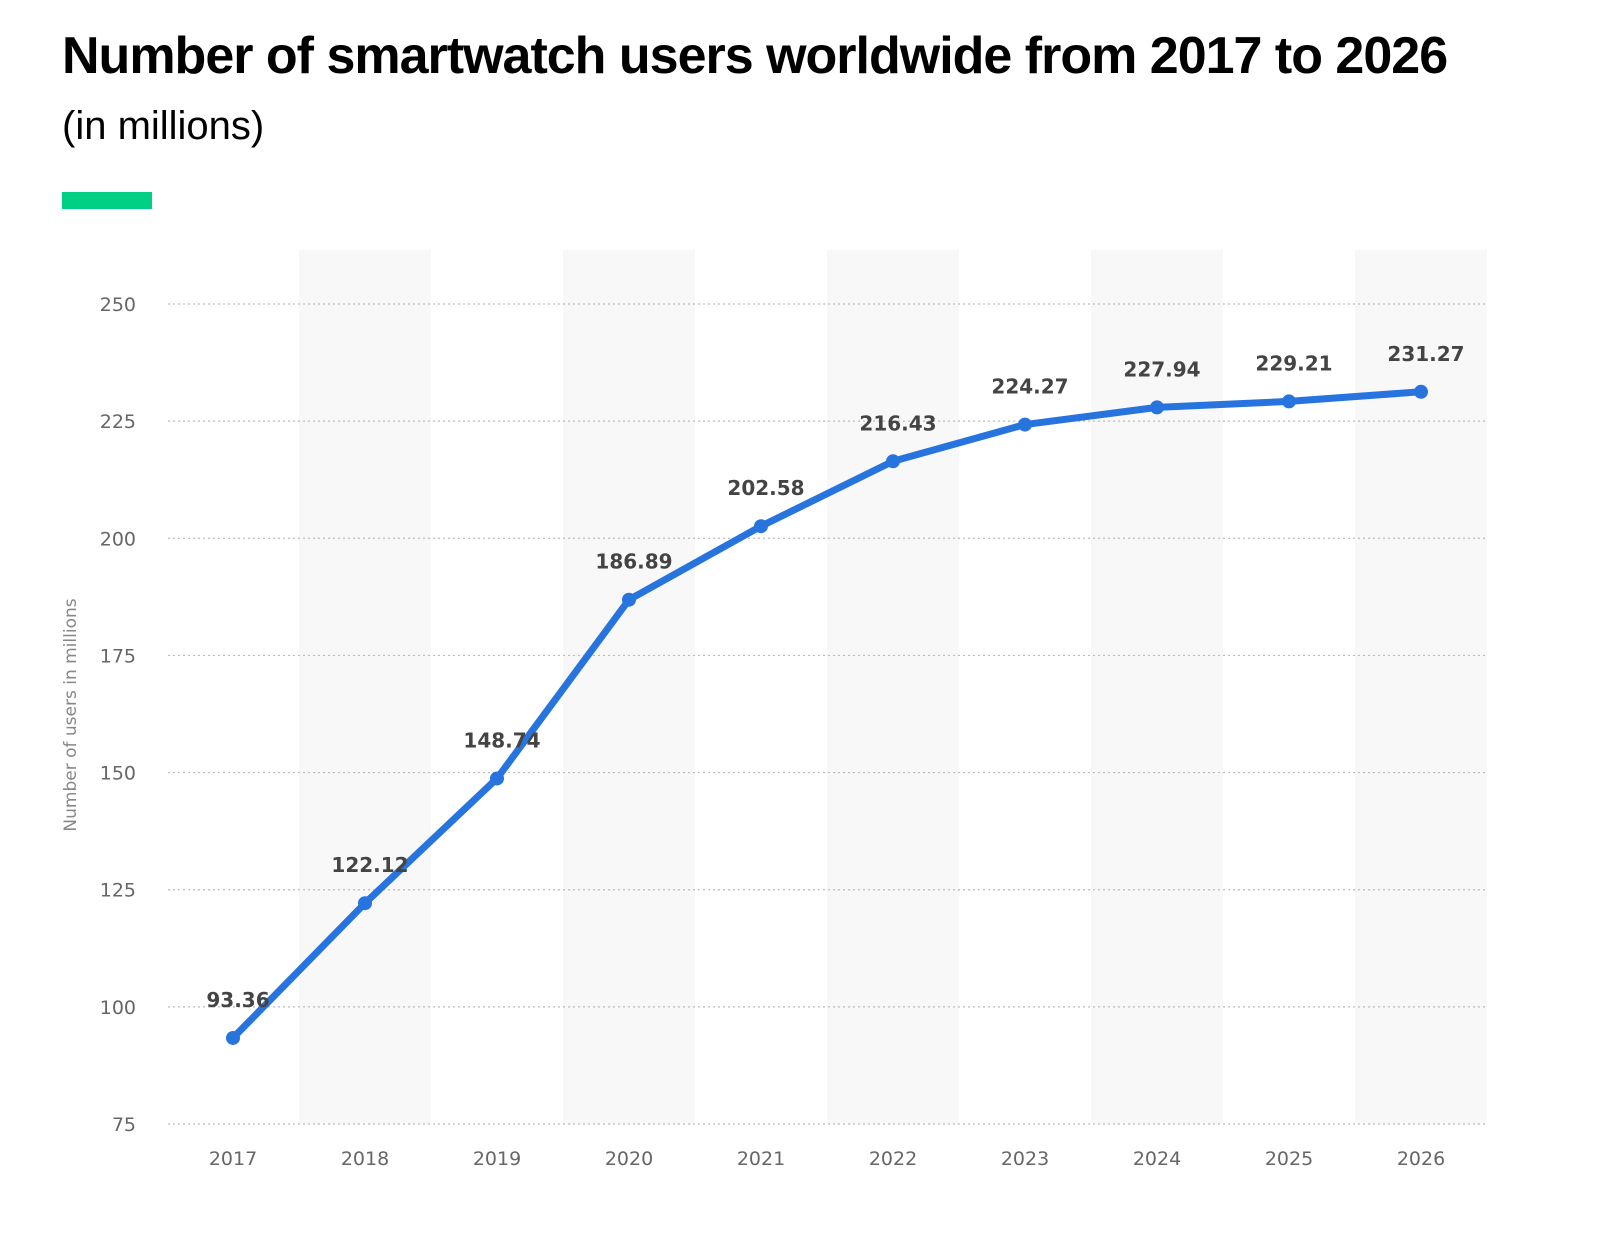  I want to click on x-tick-label: 2018, so click(365, 1159).